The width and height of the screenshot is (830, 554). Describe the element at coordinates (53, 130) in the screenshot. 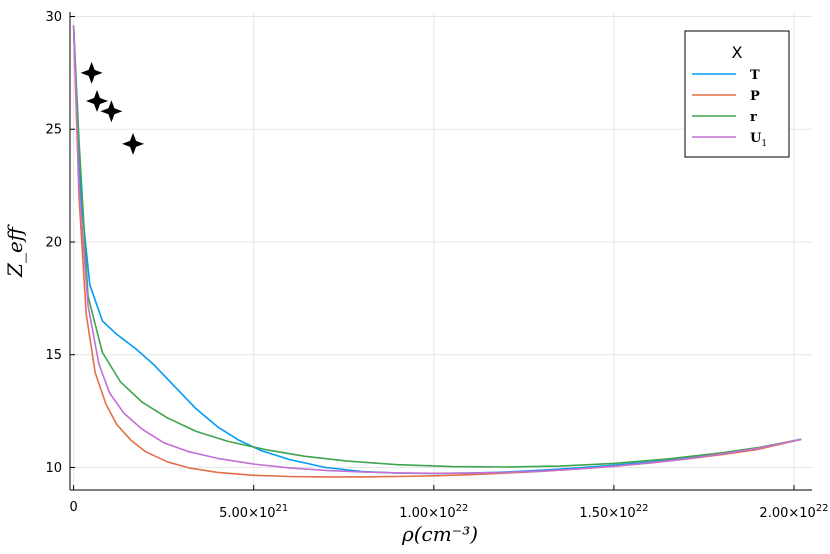

I see `y-tick-label: 25` at that location.